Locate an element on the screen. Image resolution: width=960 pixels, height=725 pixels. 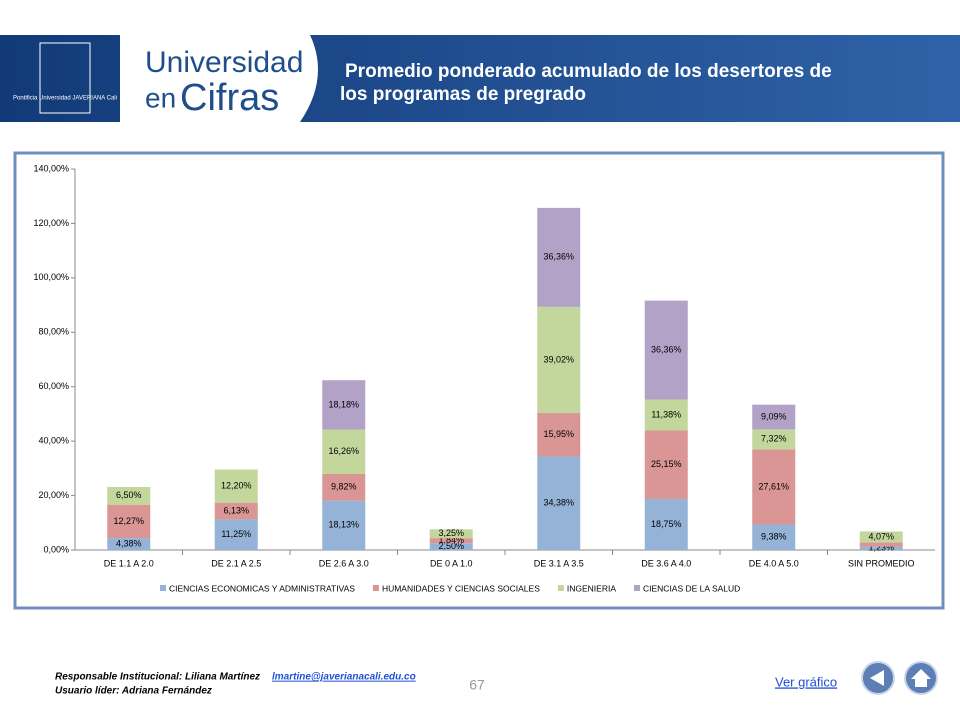
data-label: 18,75% is located at coordinates (666, 524).